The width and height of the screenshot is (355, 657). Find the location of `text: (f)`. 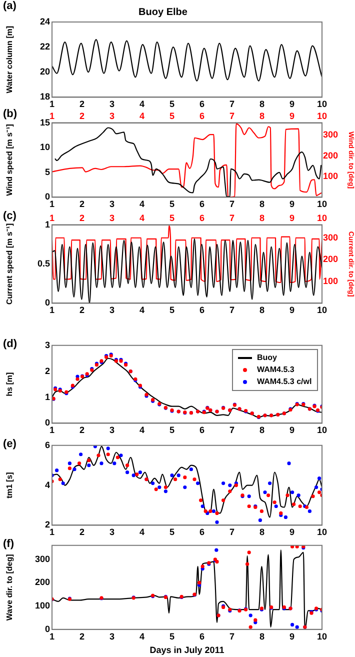

text: (f) is located at coordinates (8, 544).